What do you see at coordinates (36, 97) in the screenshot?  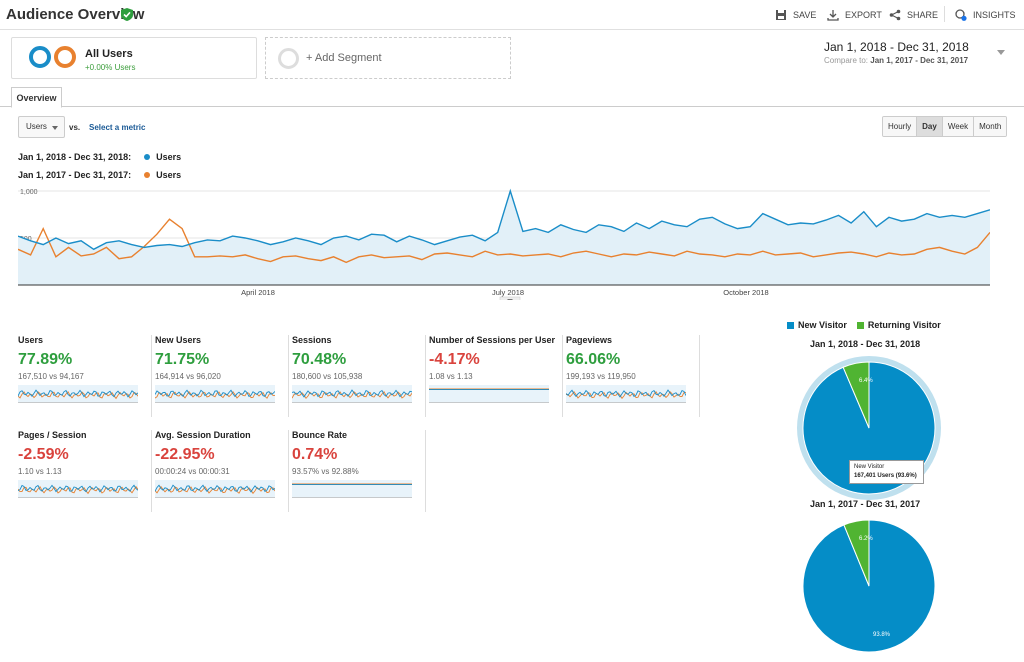 I see `tab-overview: Overview` at bounding box center [36, 97].